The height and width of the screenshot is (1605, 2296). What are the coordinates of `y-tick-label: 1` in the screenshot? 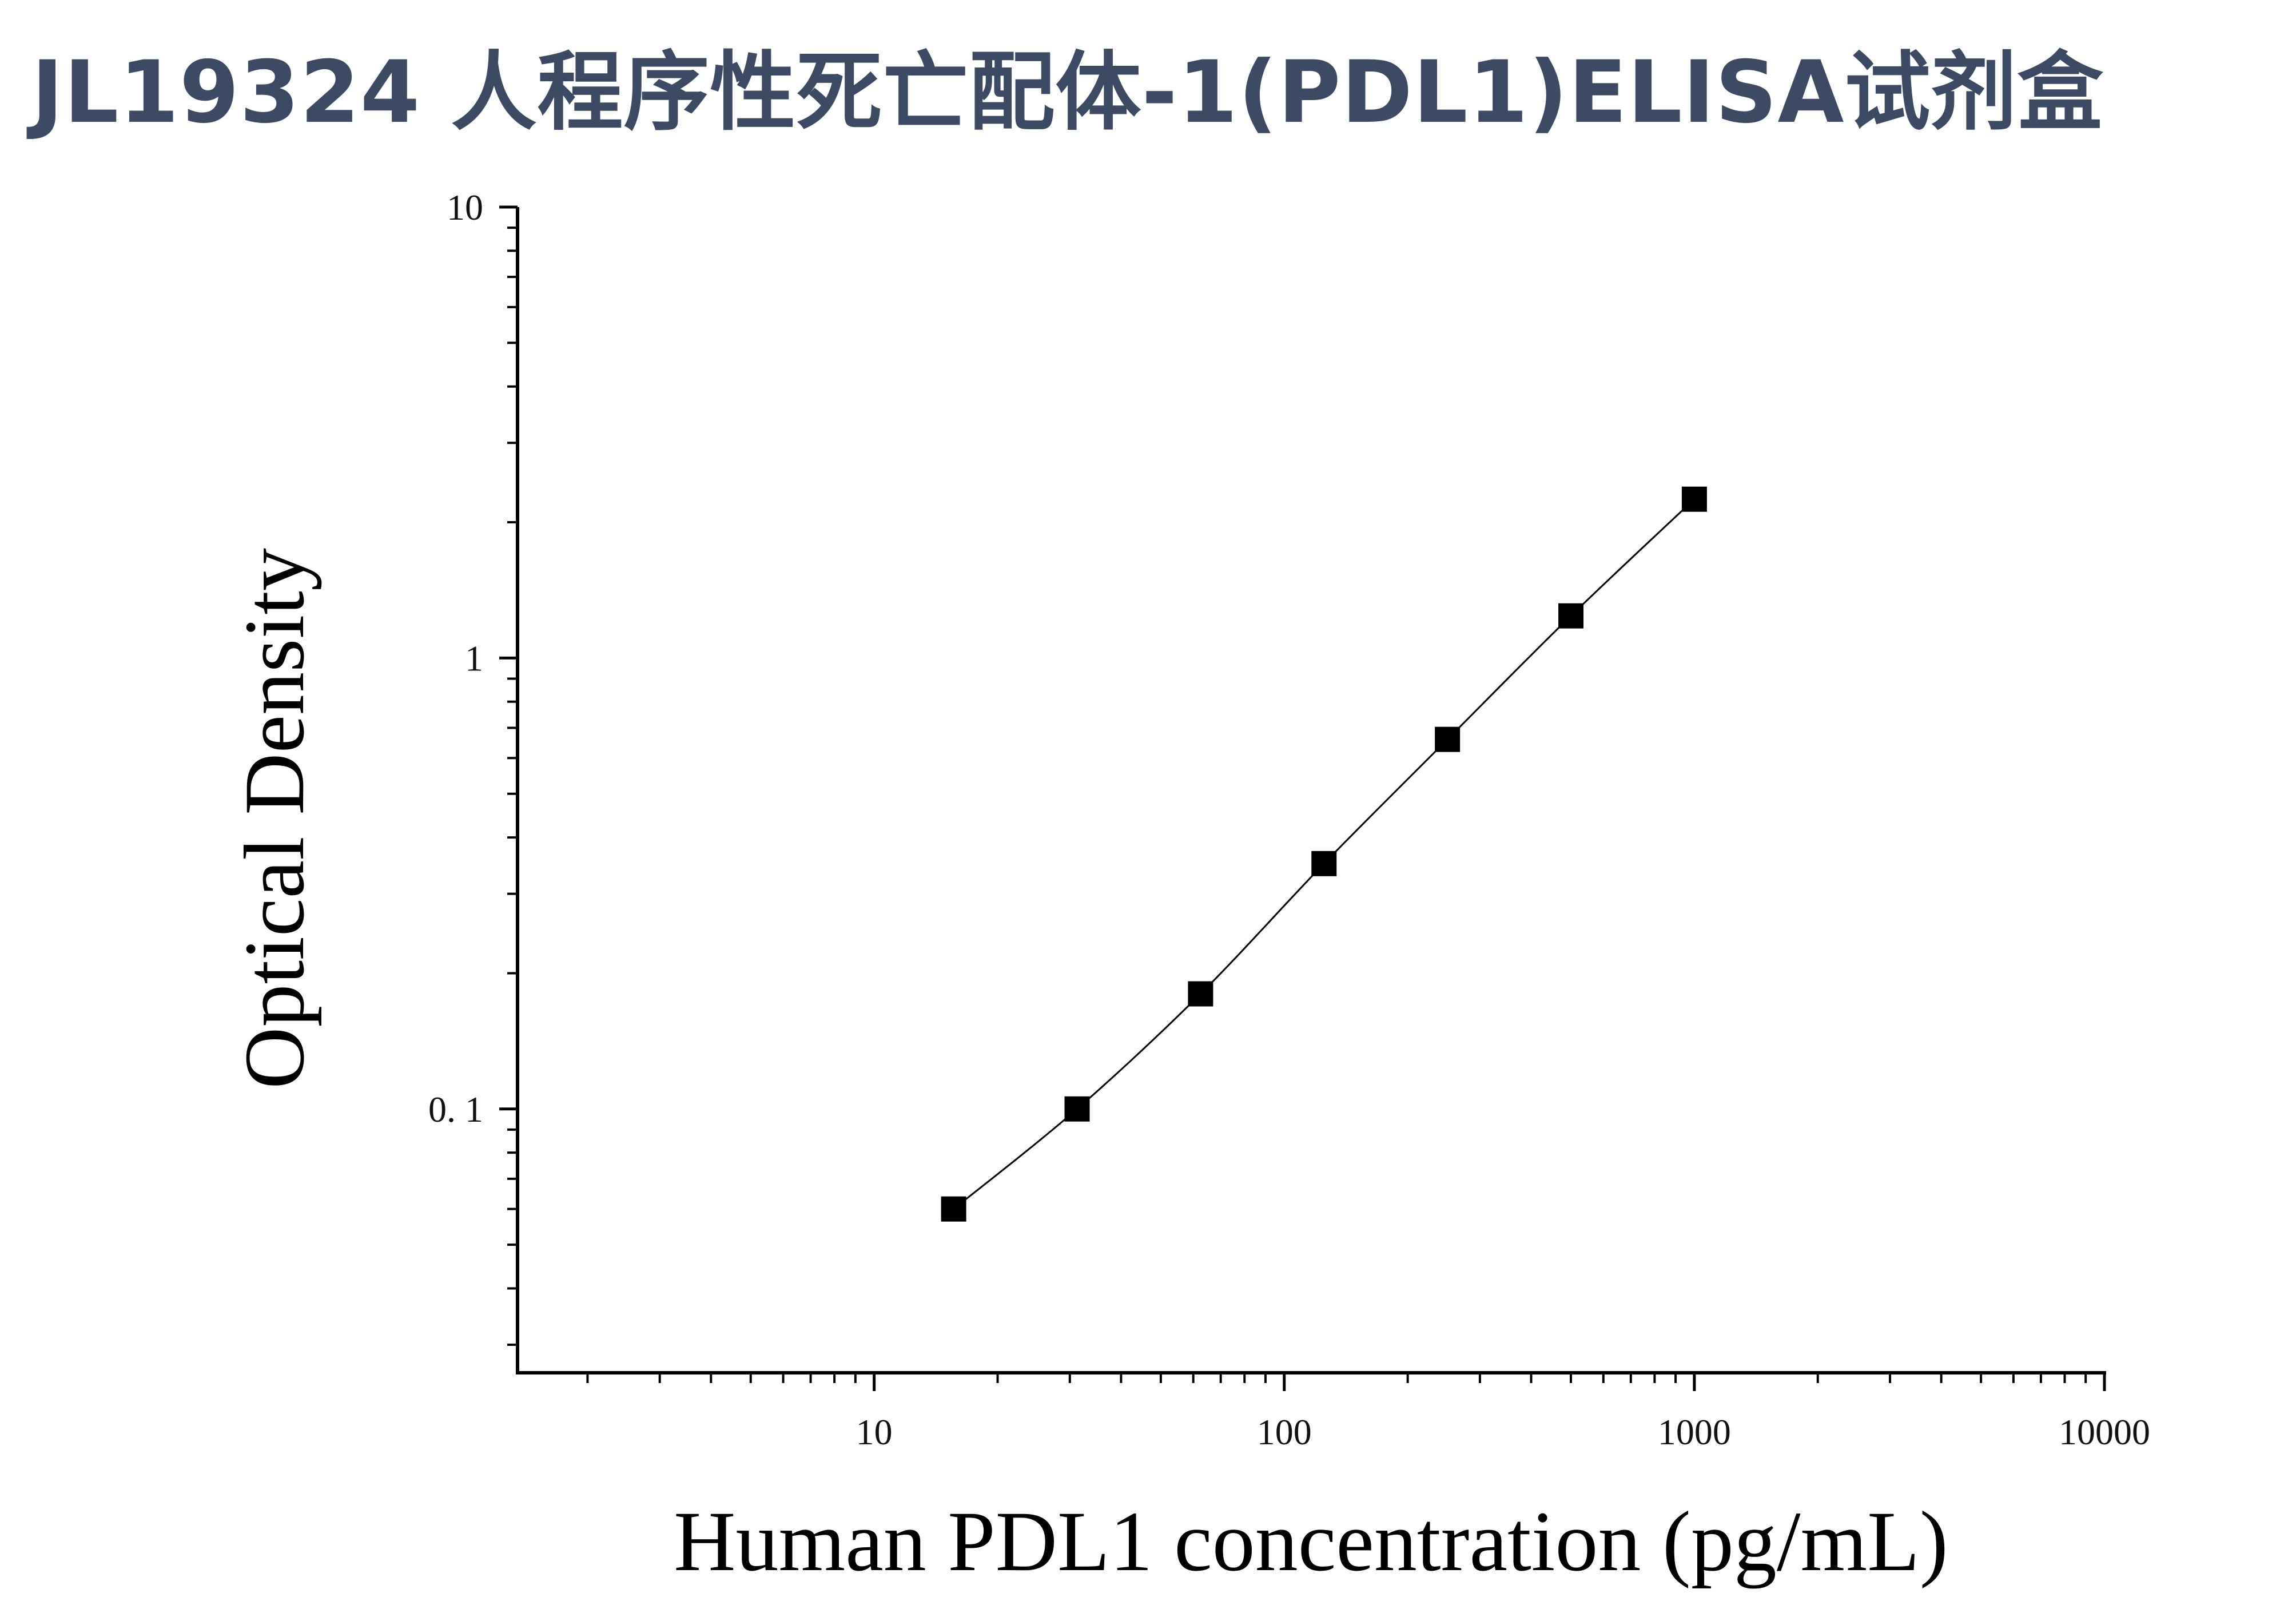 It's located at (474, 658).